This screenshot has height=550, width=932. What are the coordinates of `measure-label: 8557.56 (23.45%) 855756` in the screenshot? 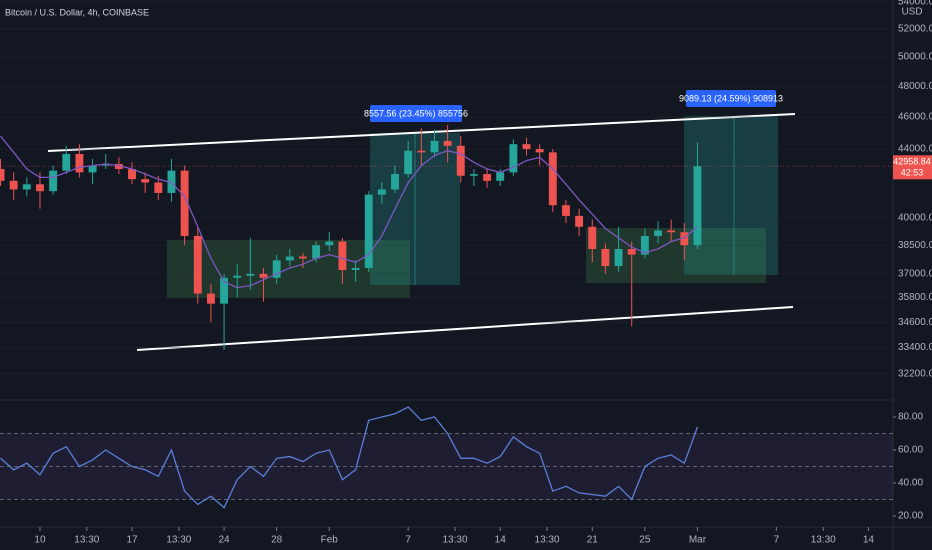 It's located at (416, 113).